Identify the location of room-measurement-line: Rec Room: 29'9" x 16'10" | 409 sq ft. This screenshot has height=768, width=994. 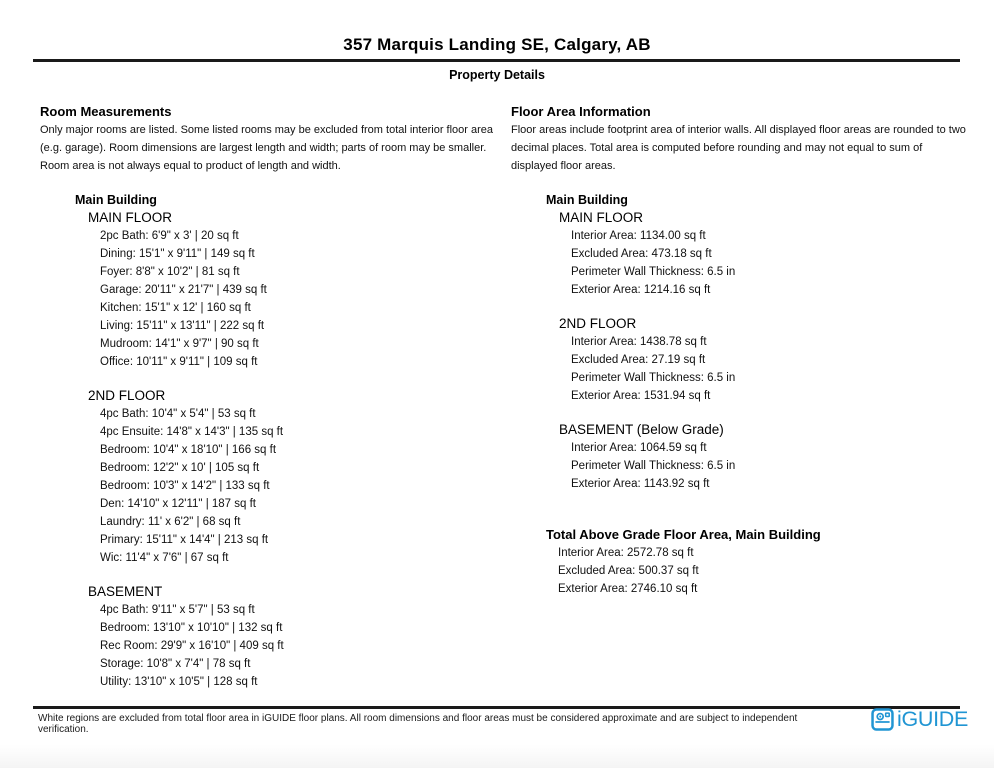
(192, 646).